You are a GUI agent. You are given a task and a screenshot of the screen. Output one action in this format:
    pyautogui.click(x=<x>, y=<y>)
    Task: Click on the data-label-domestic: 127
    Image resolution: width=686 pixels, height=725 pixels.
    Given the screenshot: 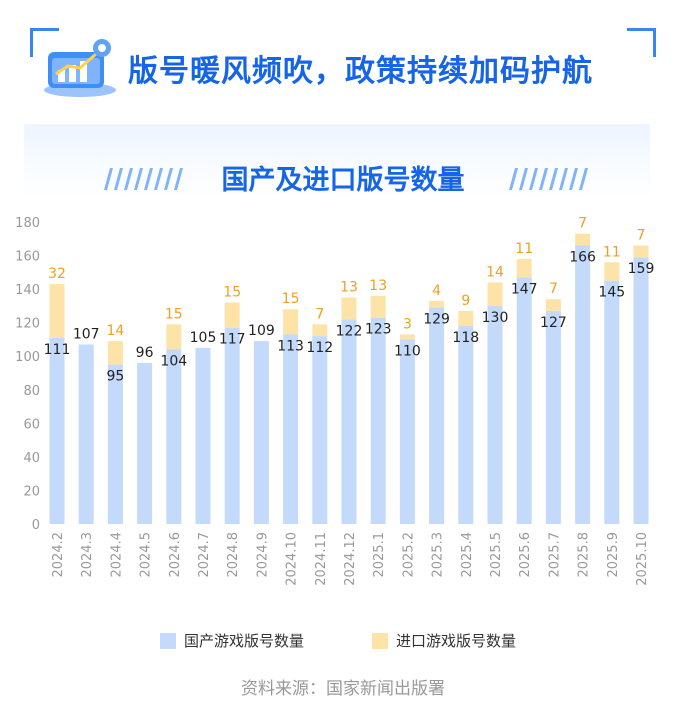 What is the action you would take?
    pyautogui.click(x=553, y=323)
    